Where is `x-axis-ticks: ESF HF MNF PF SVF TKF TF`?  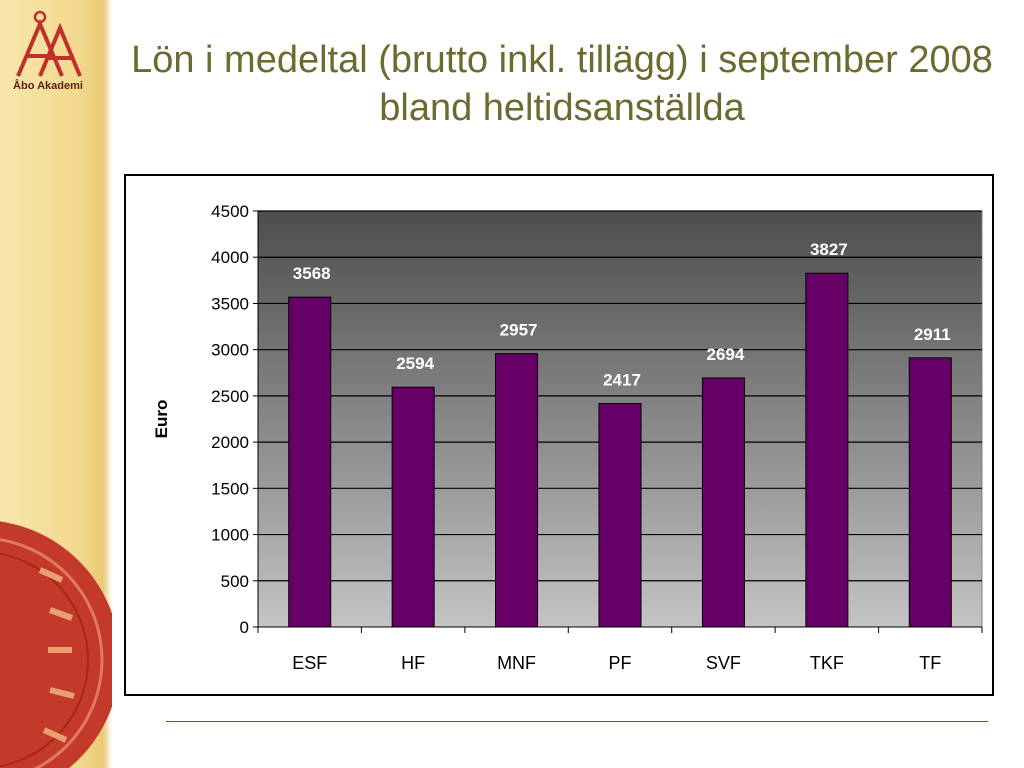 x-axis-ticks: ESF HF MNF PF SVF TKF TF is located at coordinates (620, 650).